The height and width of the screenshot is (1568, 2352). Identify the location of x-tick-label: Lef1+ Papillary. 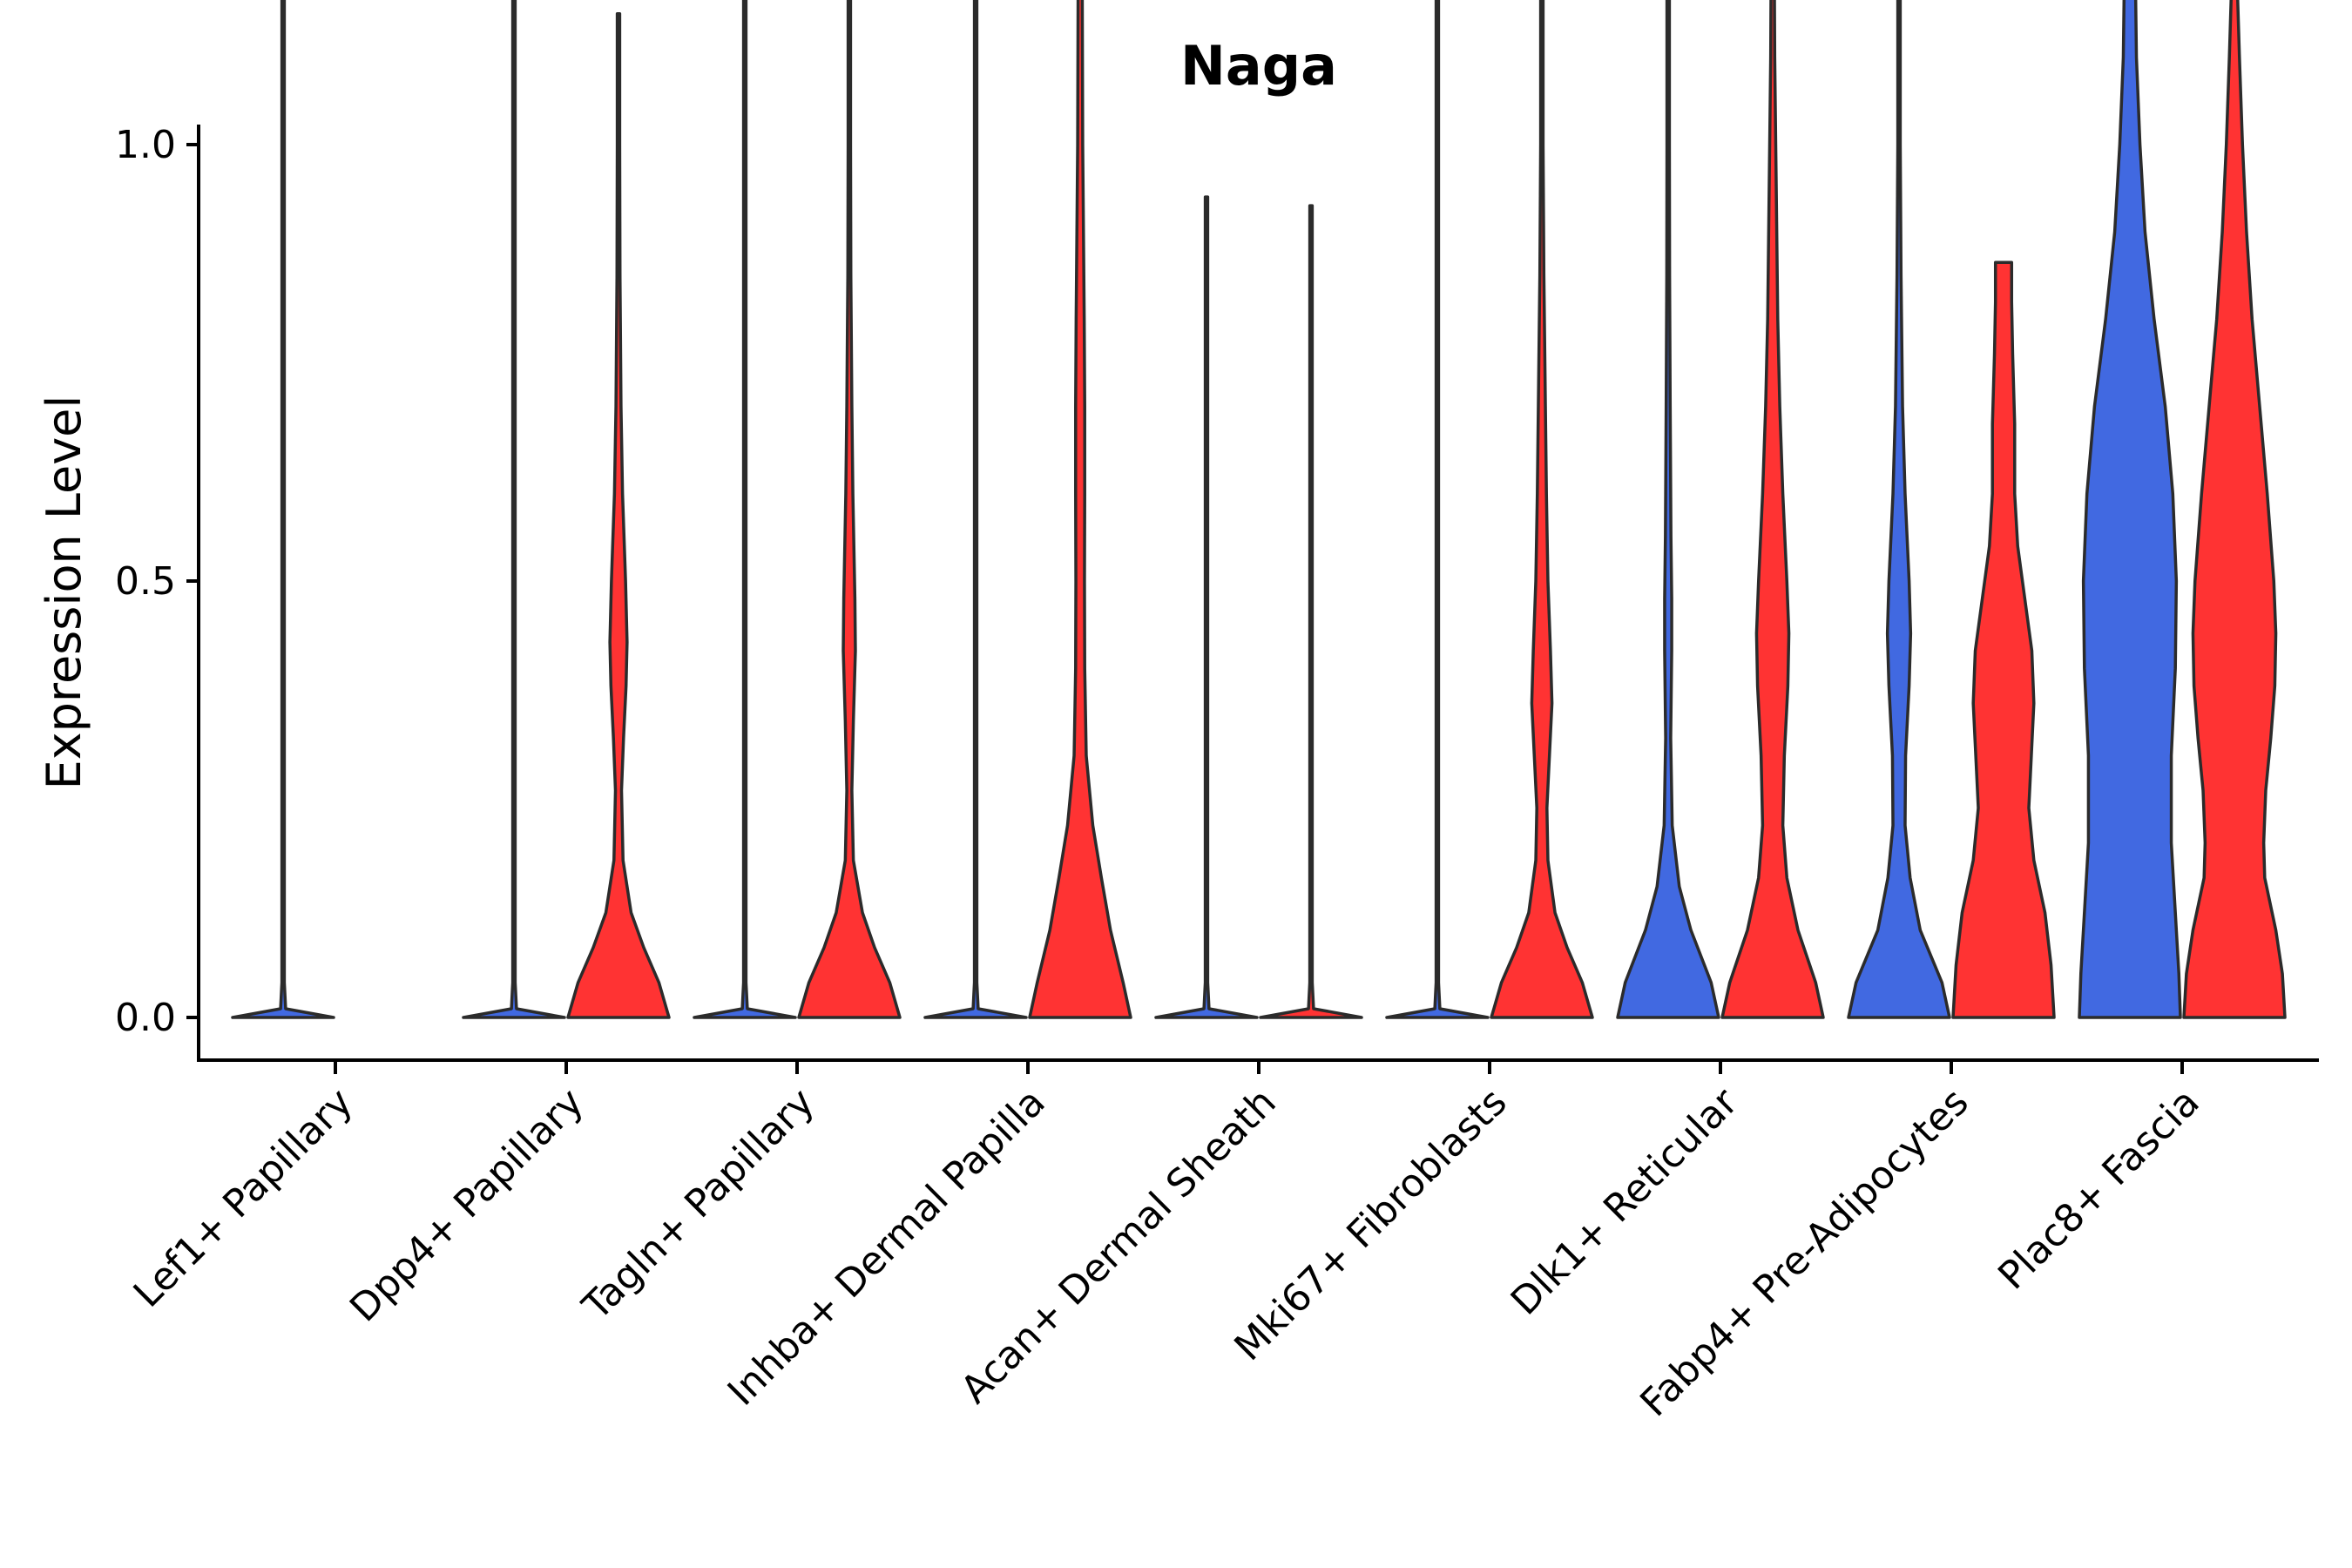
(243, 1198).